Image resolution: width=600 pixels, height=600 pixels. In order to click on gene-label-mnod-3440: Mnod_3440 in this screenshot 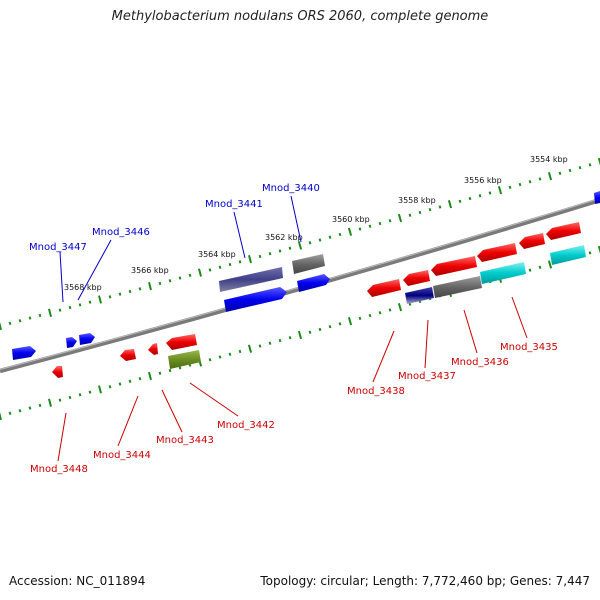, I will do `click(291, 188)`.